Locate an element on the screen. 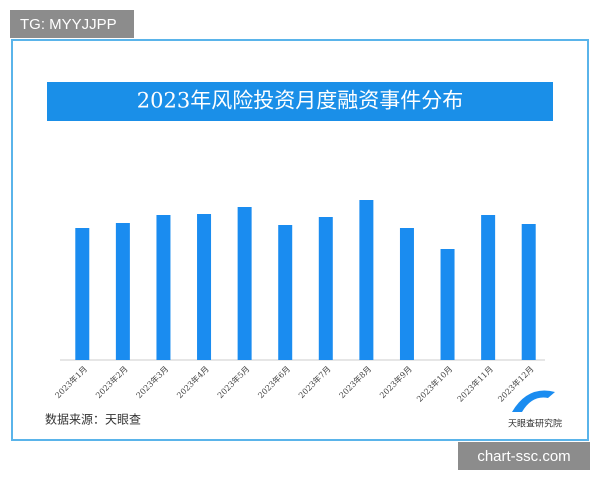  chart-title: 2023年风险投资月度融资事件分布 is located at coordinates (300, 101).